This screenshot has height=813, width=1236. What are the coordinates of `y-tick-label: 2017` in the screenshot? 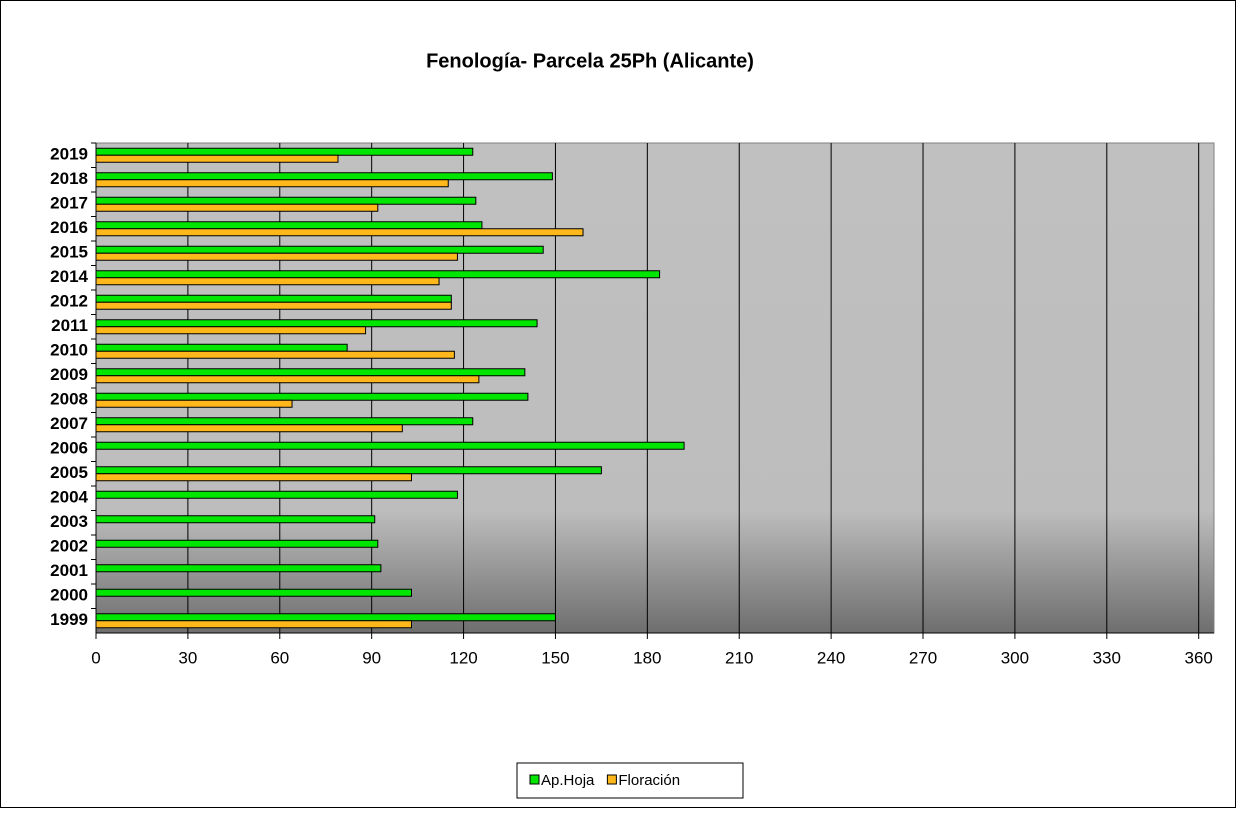 It's located at (69, 203).